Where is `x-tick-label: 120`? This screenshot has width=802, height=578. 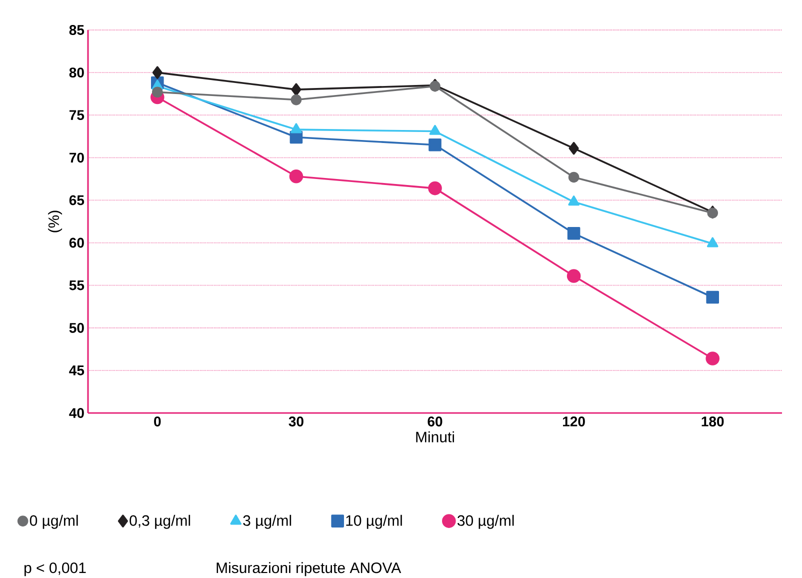 x-tick-label: 120 is located at coordinates (574, 421).